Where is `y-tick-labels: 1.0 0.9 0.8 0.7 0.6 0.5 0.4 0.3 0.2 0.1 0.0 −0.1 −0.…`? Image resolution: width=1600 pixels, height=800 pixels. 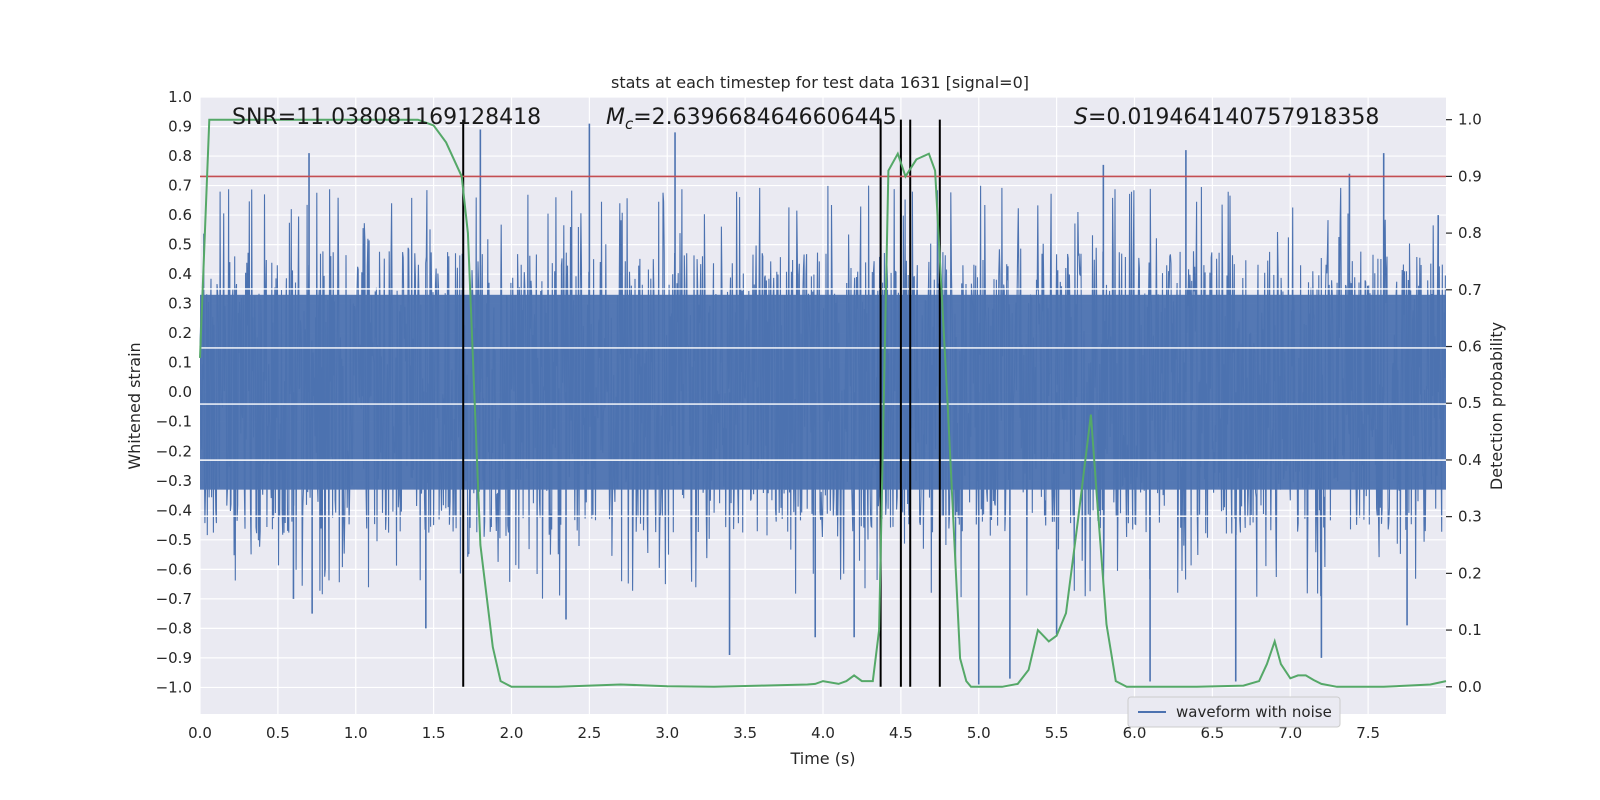 y-tick-labels: 1.0 0.9 0.8 0.7 0.6 0.5 0.4 0.3 0.2 0.1 0.0 −0.1 −0.… is located at coordinates (174, 392).